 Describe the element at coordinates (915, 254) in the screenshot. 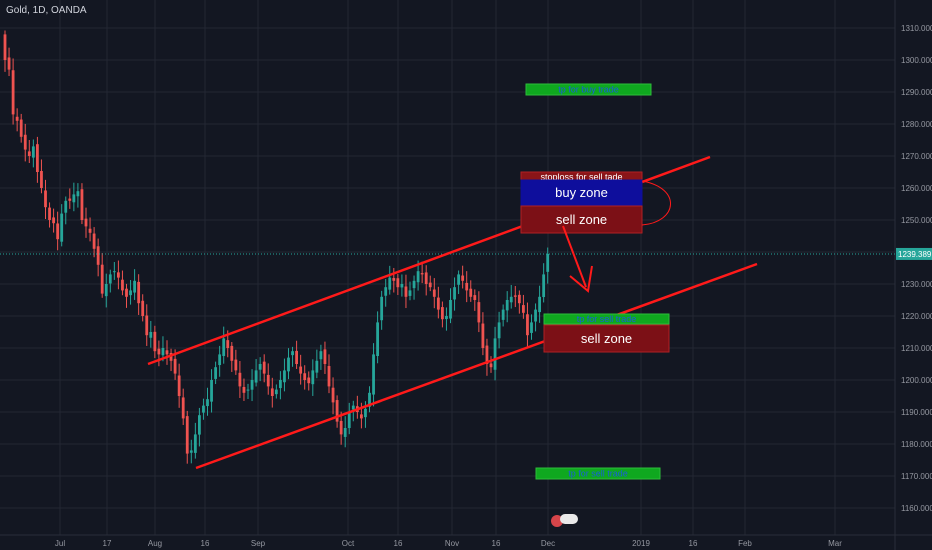

I see `current-price-label: 1239.389` at that location.